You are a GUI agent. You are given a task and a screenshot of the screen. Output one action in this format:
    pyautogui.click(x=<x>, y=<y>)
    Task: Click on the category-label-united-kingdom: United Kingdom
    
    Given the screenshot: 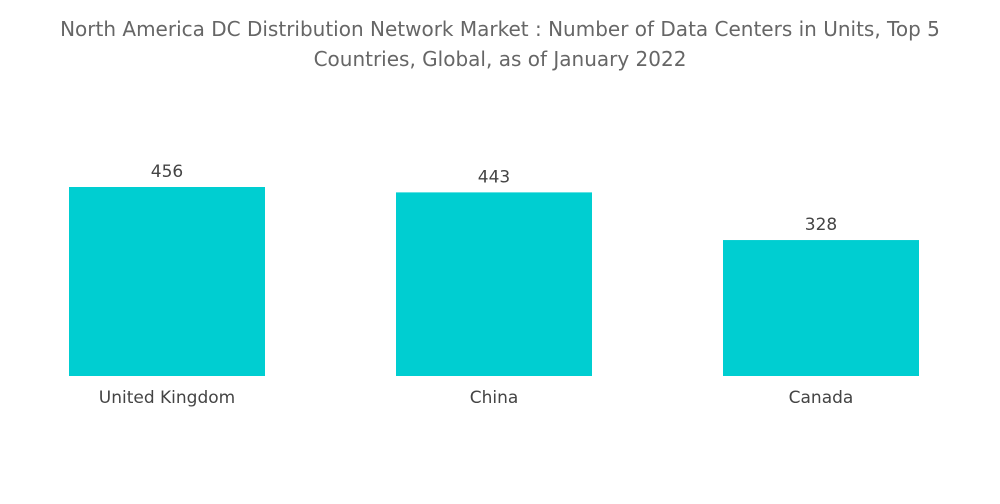 What is the action you would take?
    pyautogui.click(x=167, y=398)
    